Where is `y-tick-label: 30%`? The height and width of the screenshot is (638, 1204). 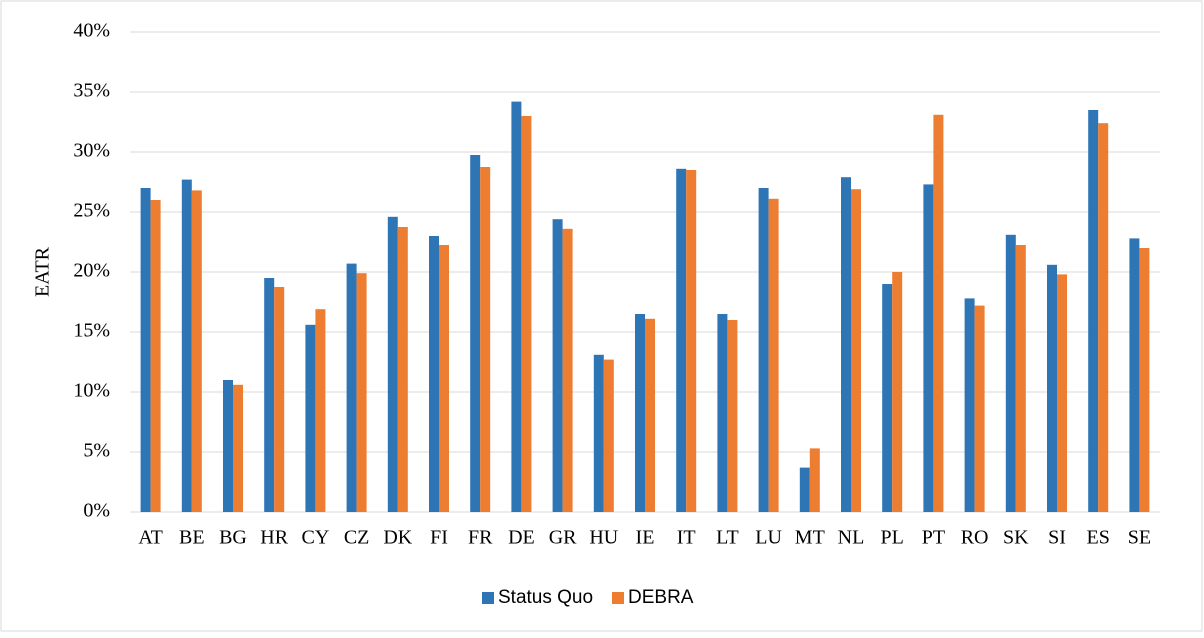
y-tick-label: 30% is located at coordinates (91, 151).